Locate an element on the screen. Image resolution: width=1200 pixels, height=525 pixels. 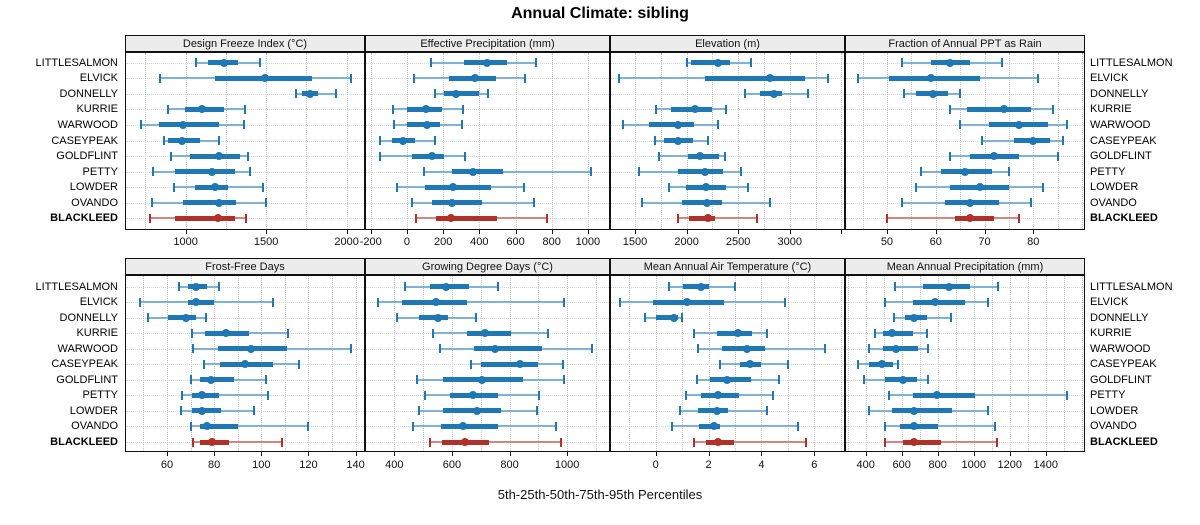
panel-header-growing-degree-days-c: Growing Degree Days (°C) is located at coordinates (487, 266).